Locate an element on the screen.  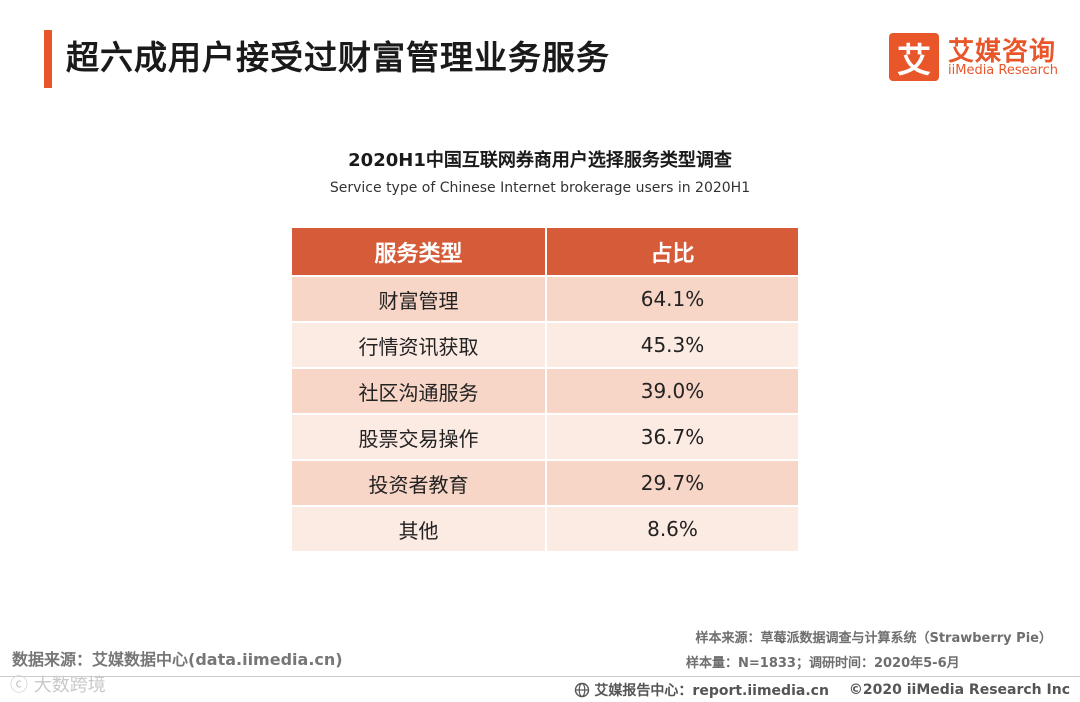
table-row: 行情资讯获取 45.3% is located at coordinates (545, 344).